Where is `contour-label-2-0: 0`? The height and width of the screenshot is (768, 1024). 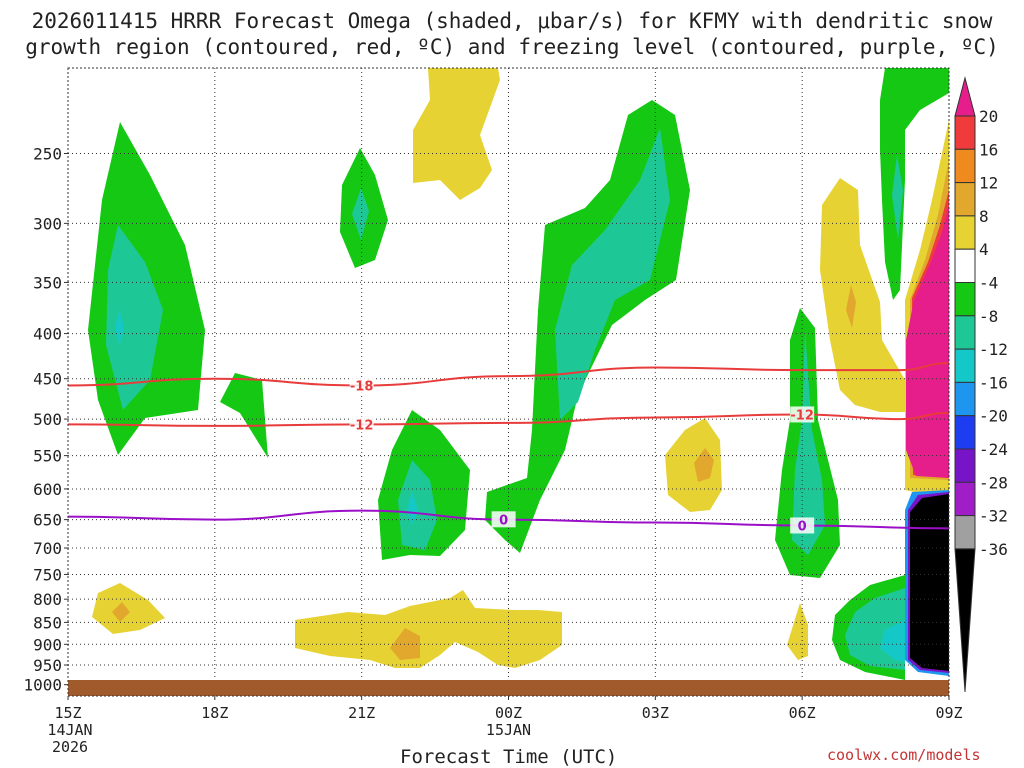
contour-label-2-0: 0 is located at coordinates (503, 520).